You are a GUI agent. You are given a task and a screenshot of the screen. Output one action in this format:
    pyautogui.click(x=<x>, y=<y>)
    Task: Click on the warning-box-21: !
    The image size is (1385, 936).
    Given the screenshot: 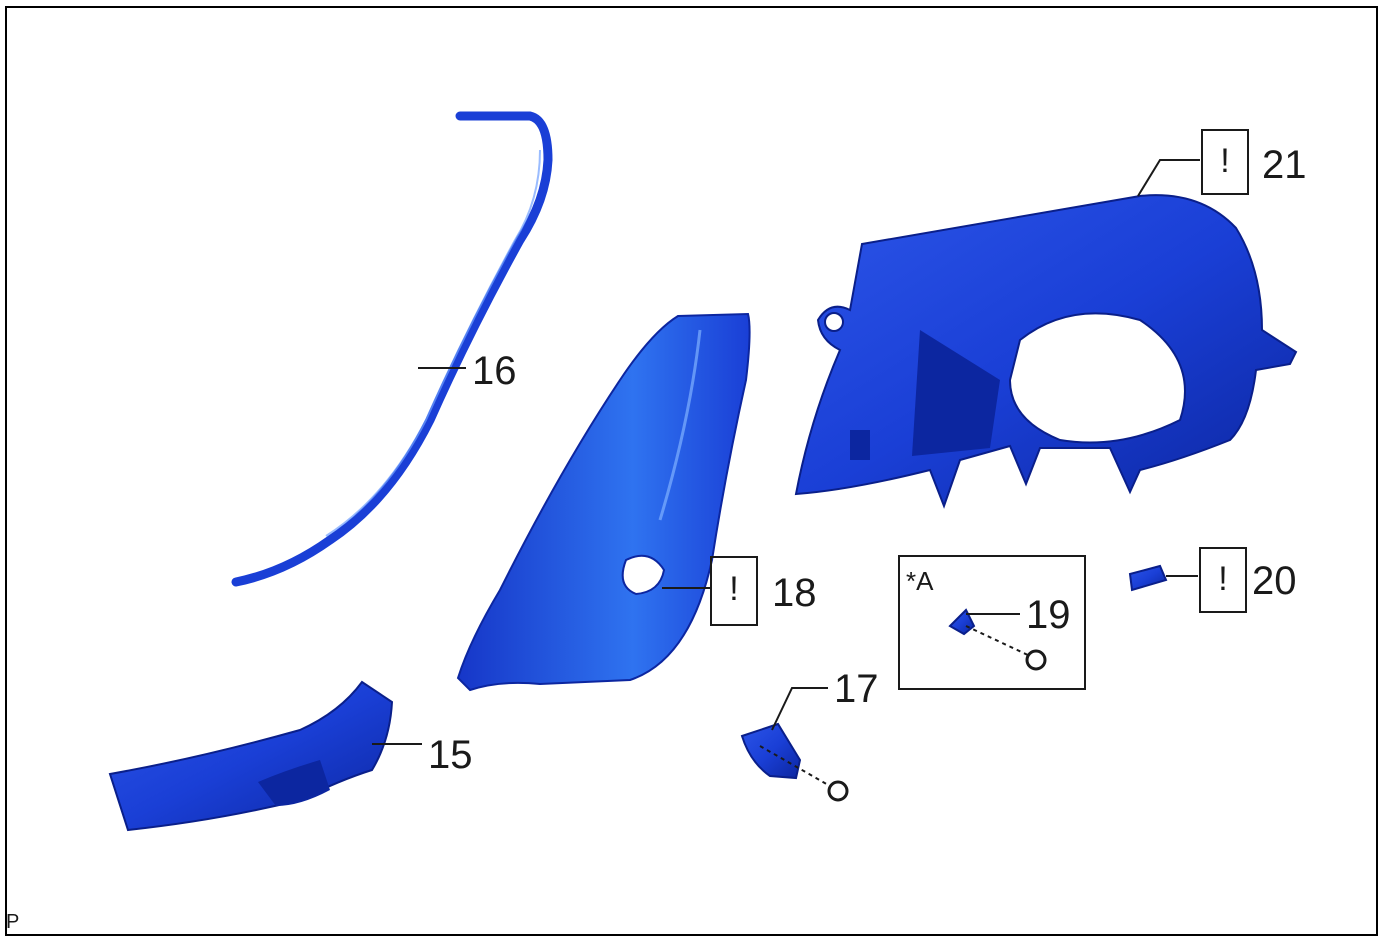 What is the action you would take?
    pyautogui.click(x=1225, y=162)
    